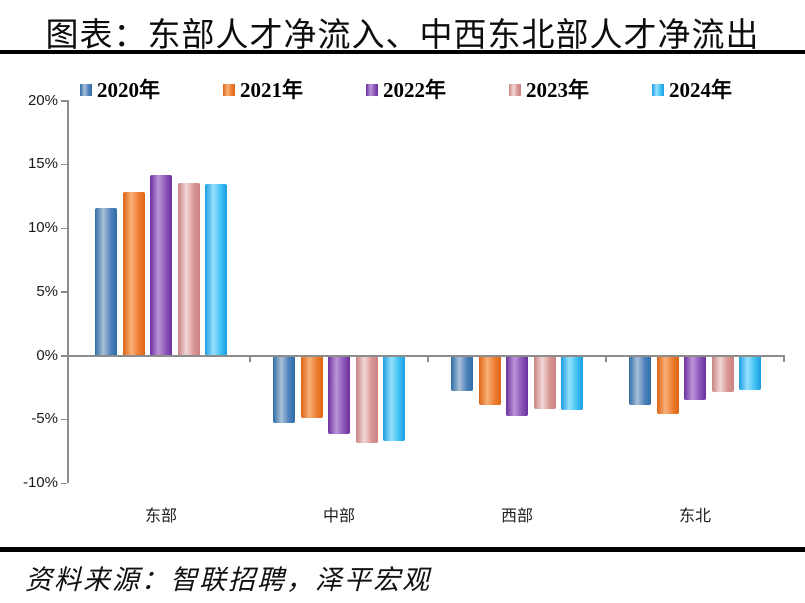 This screenshot has height=603, width=805. What do you see at coordinates (188, 268) in the screenshot?
I see `bar-东部-2023年` at bounding box center [188, 268].